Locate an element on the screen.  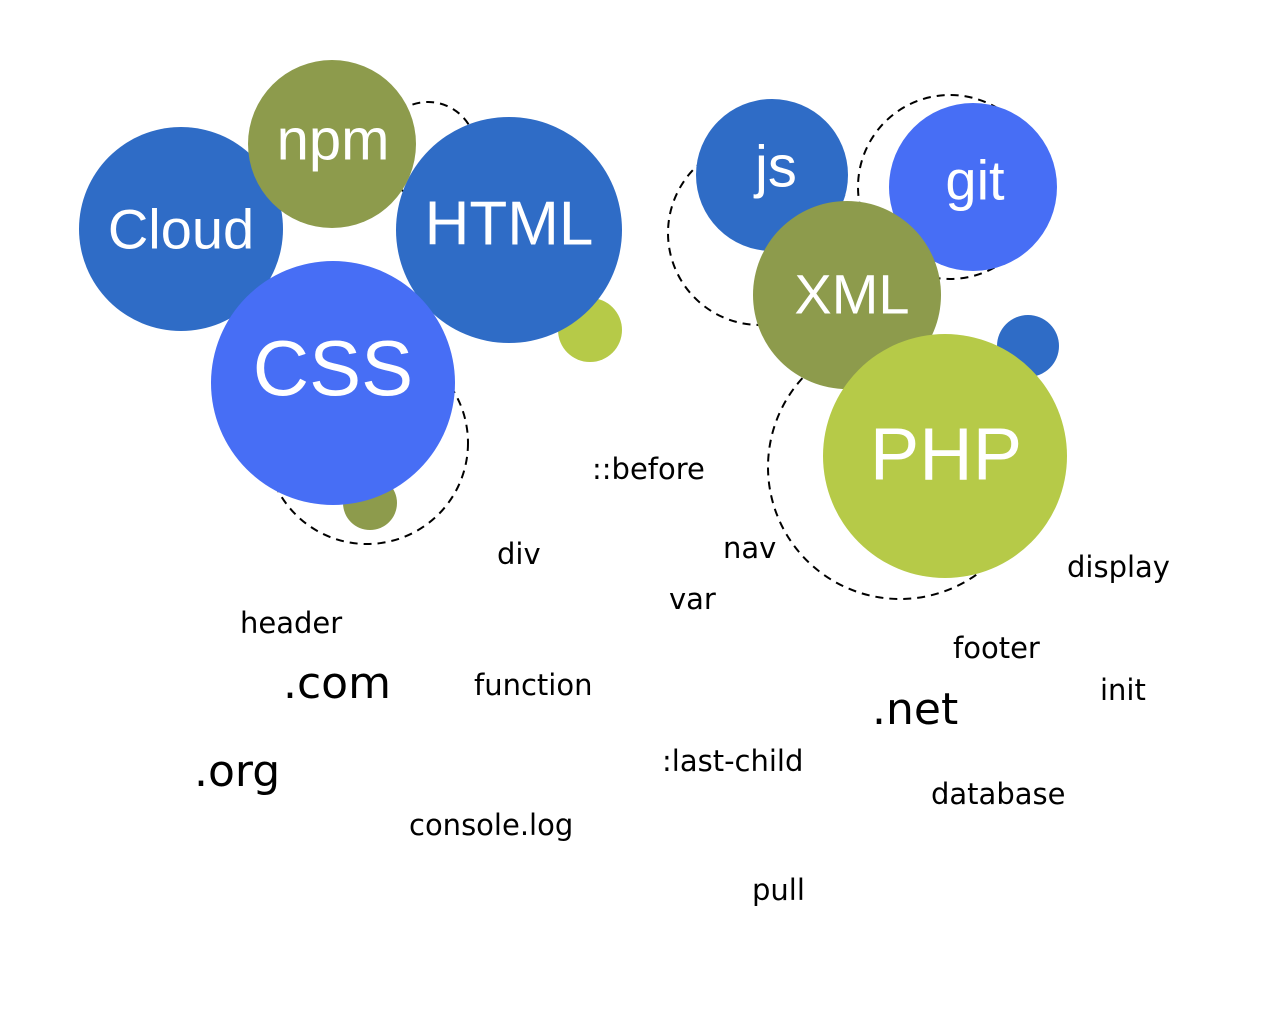
bubble-js-label: js is located at coordinates (775, 167).